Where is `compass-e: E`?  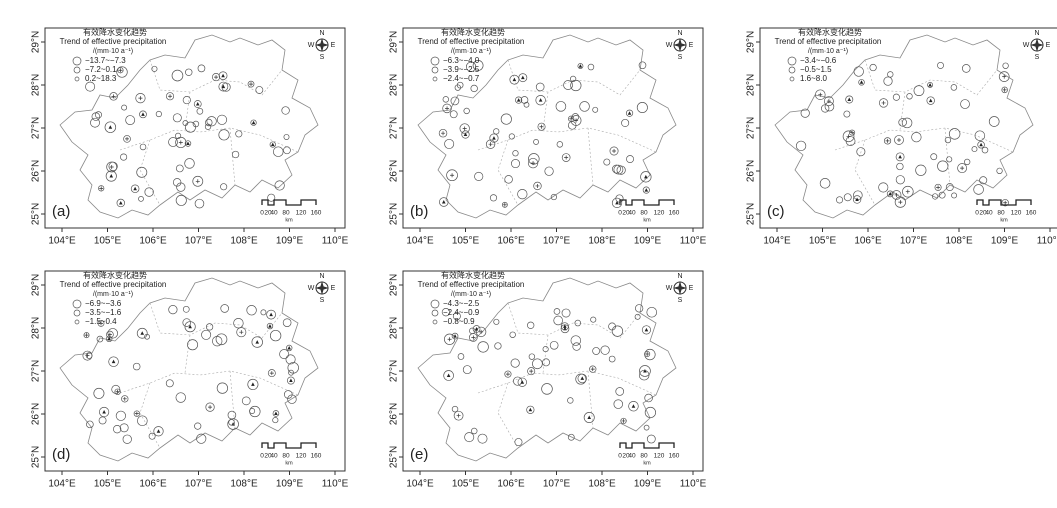 compass-e: E is located at coordinates (1048, 45).